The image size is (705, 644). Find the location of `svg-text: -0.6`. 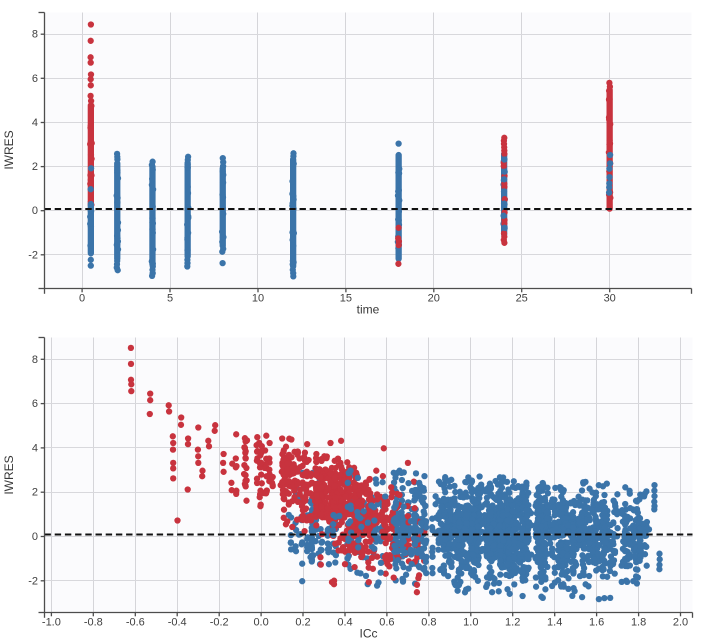

svg-text: -0.6 is located at coordinates (135, 623).